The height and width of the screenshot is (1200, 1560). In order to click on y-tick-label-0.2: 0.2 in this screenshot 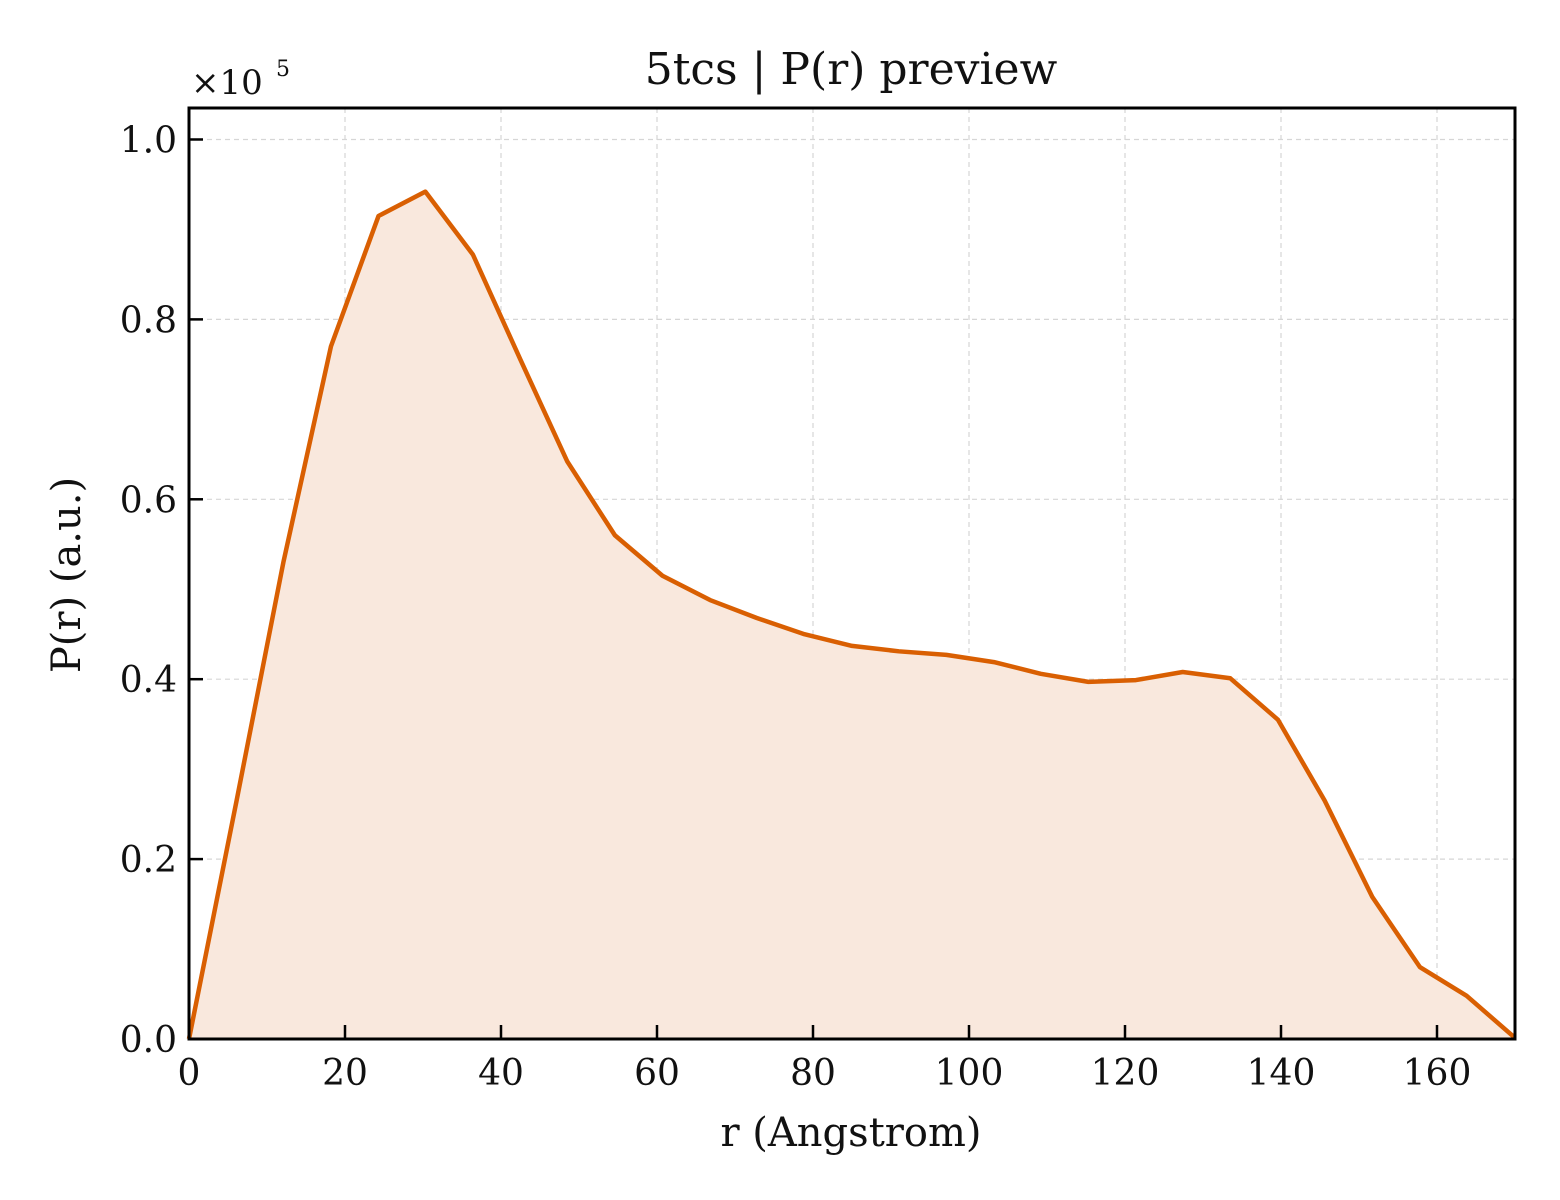, I will do `click(148, 860)`.